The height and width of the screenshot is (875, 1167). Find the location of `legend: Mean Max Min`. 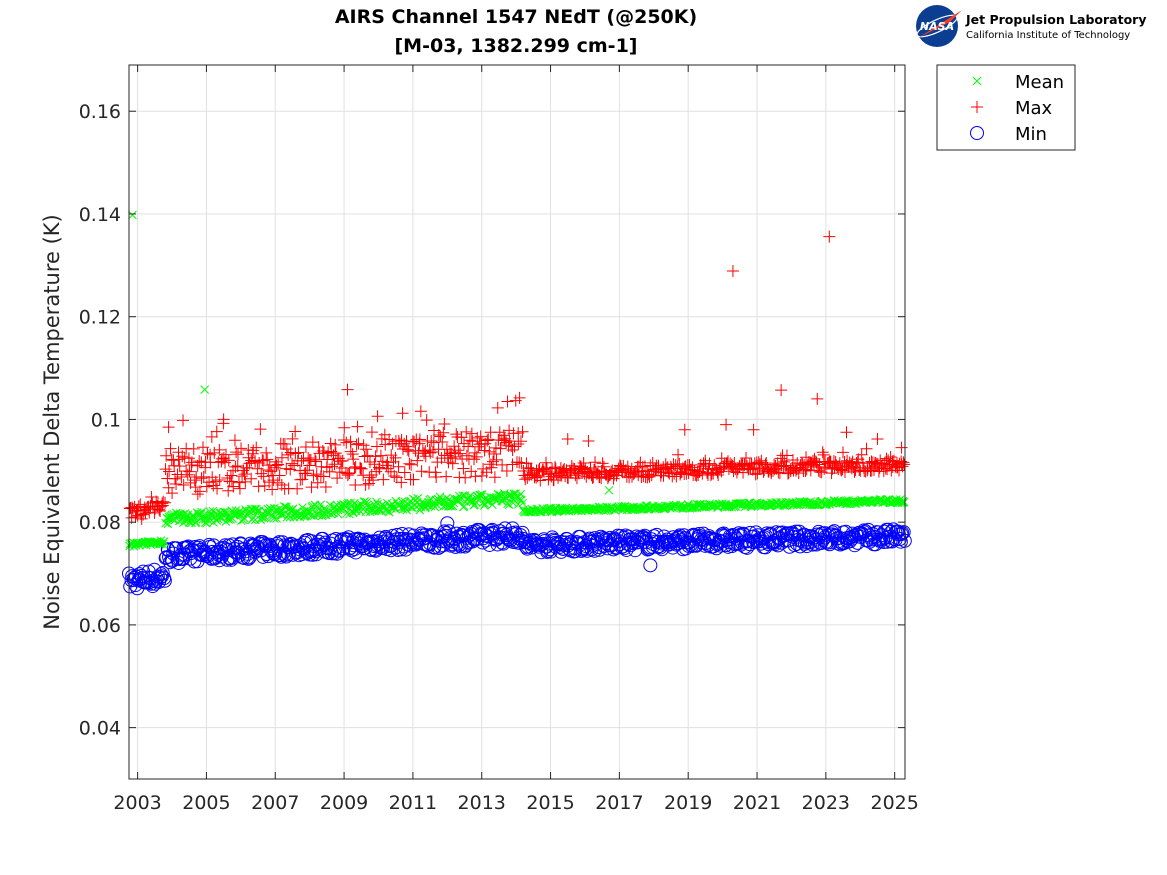

legend: Mean Max Min is located at coordinates (1006, 107).